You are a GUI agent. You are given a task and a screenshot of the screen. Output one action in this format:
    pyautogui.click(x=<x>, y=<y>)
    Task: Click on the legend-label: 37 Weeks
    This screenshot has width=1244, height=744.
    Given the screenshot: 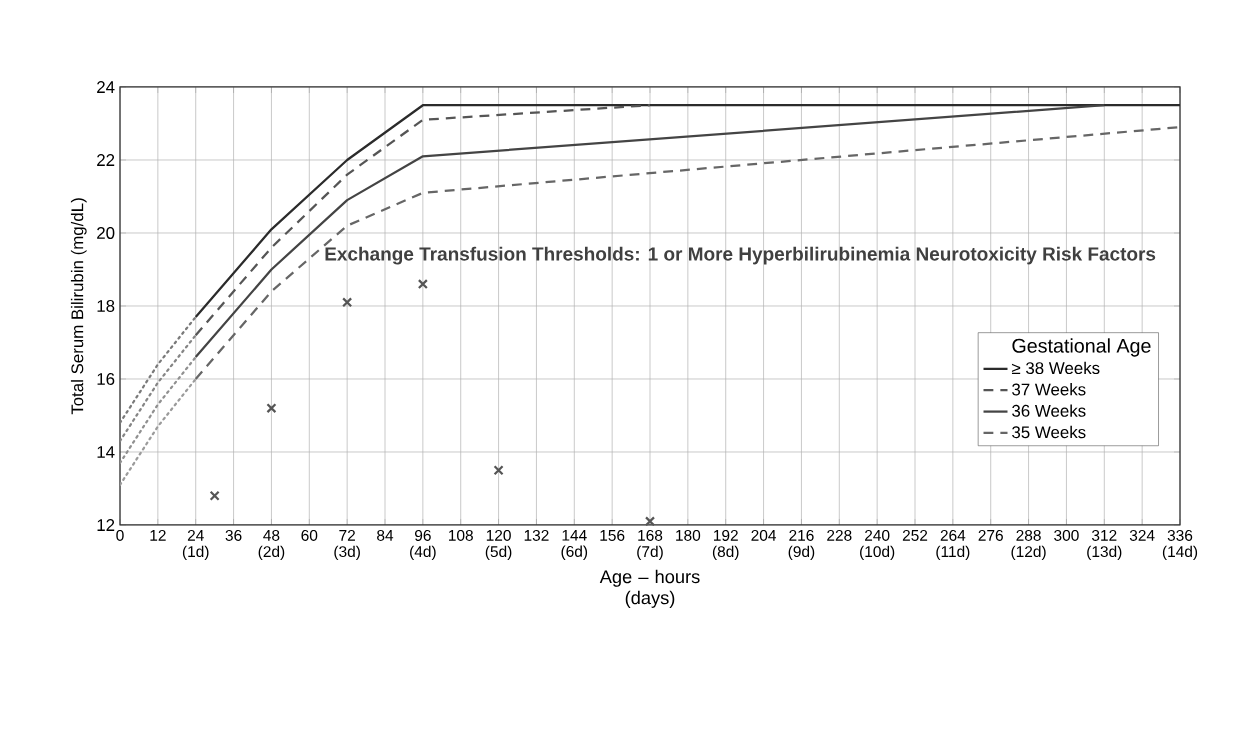 What is the action you would take?
    pyautogui.click(x=1049, y=389)
    